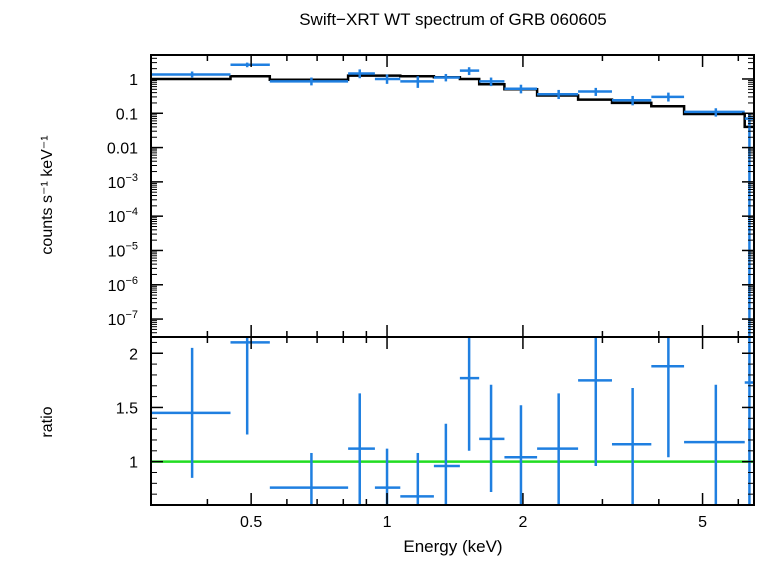 This screenshot has width=758, height=561. I want to click on bottom-y-axis-label: ratio, so click(47, 421).